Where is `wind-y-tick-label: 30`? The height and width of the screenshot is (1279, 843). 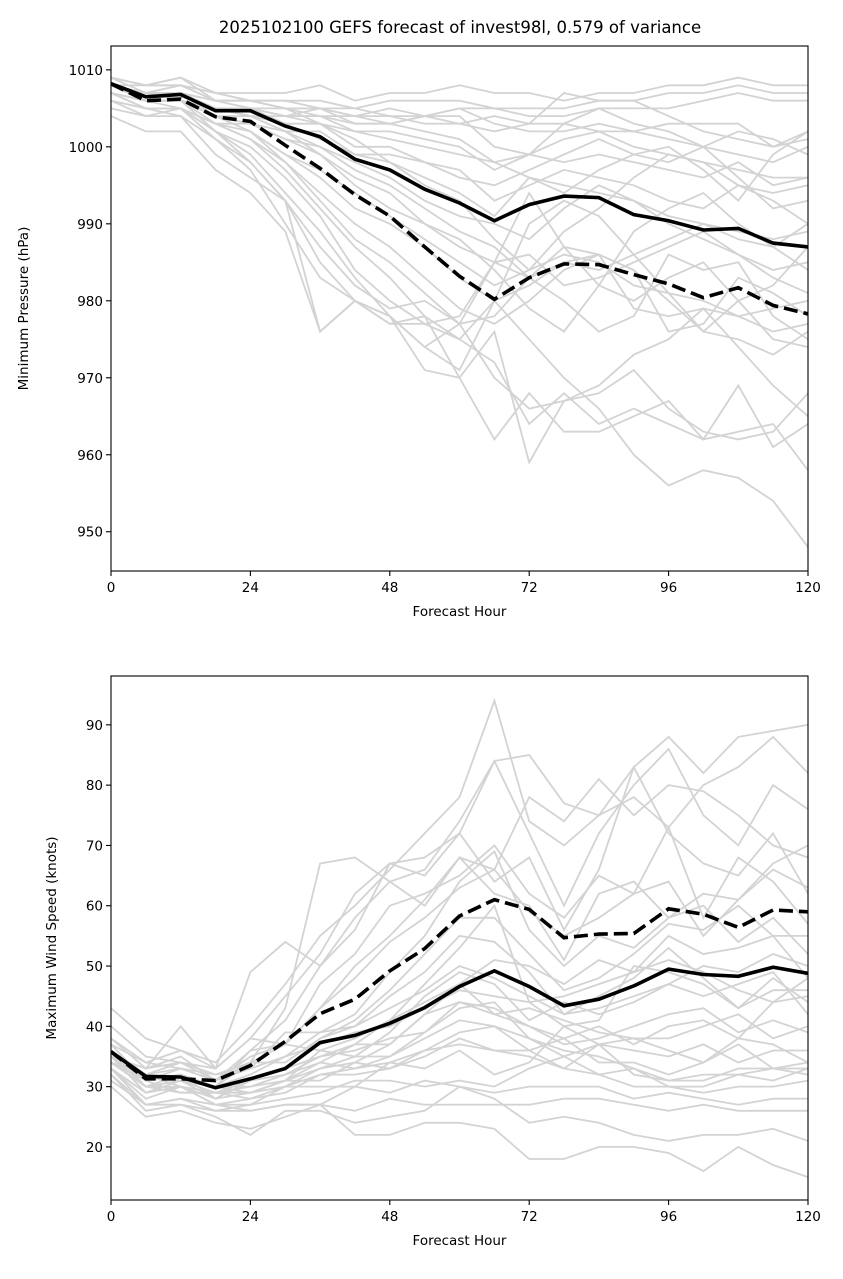
wind-y-tick-label: 30 is located at coordinates (94, 1088).